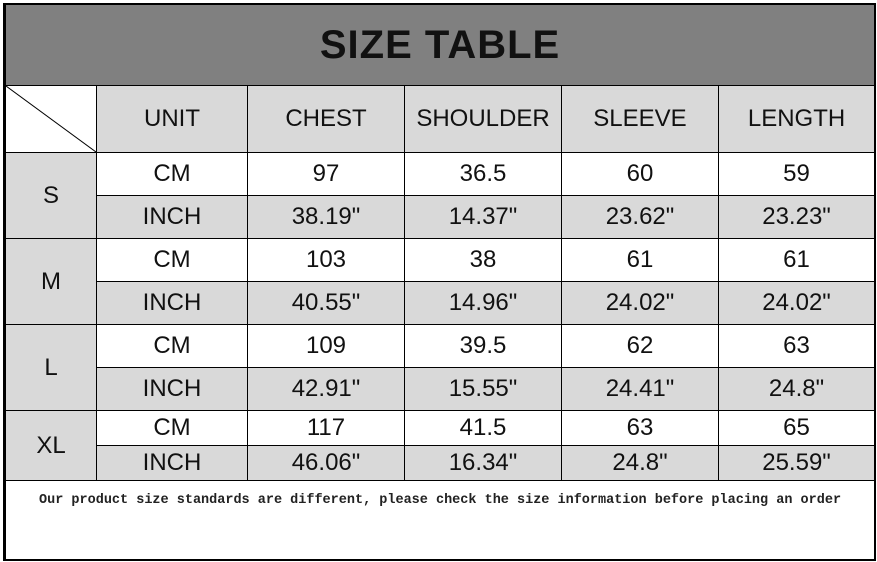  I want to click on value-cell: 24.41", so click(640, 389).